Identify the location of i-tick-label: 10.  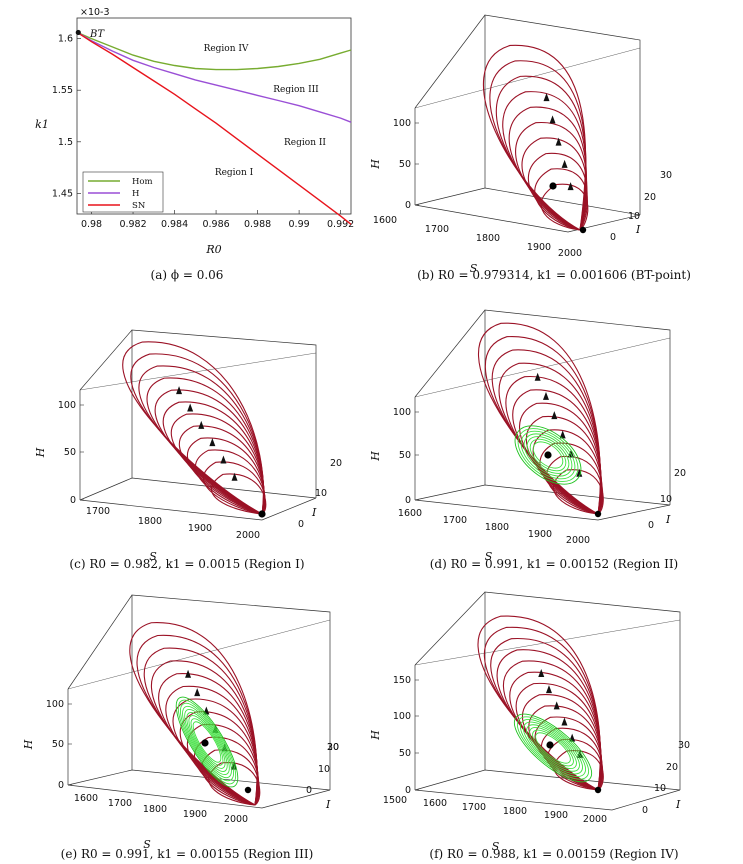
(324, 769).